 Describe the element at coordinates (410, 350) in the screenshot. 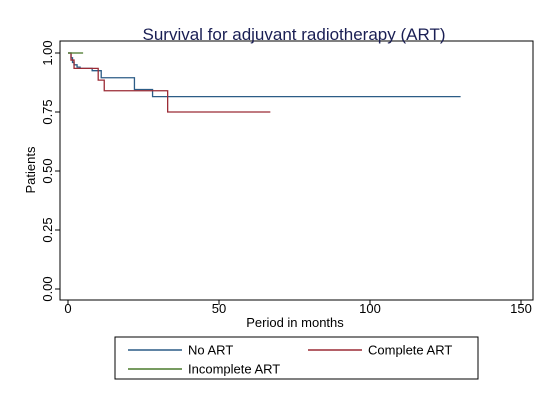

I see `legend-label: Complete ART` at that location.